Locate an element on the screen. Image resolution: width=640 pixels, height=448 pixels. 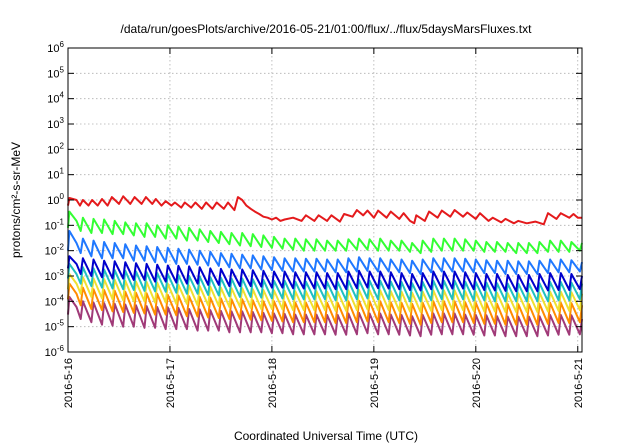
y-tick-label: 10⁻³ is located at coordinates (55, 275).